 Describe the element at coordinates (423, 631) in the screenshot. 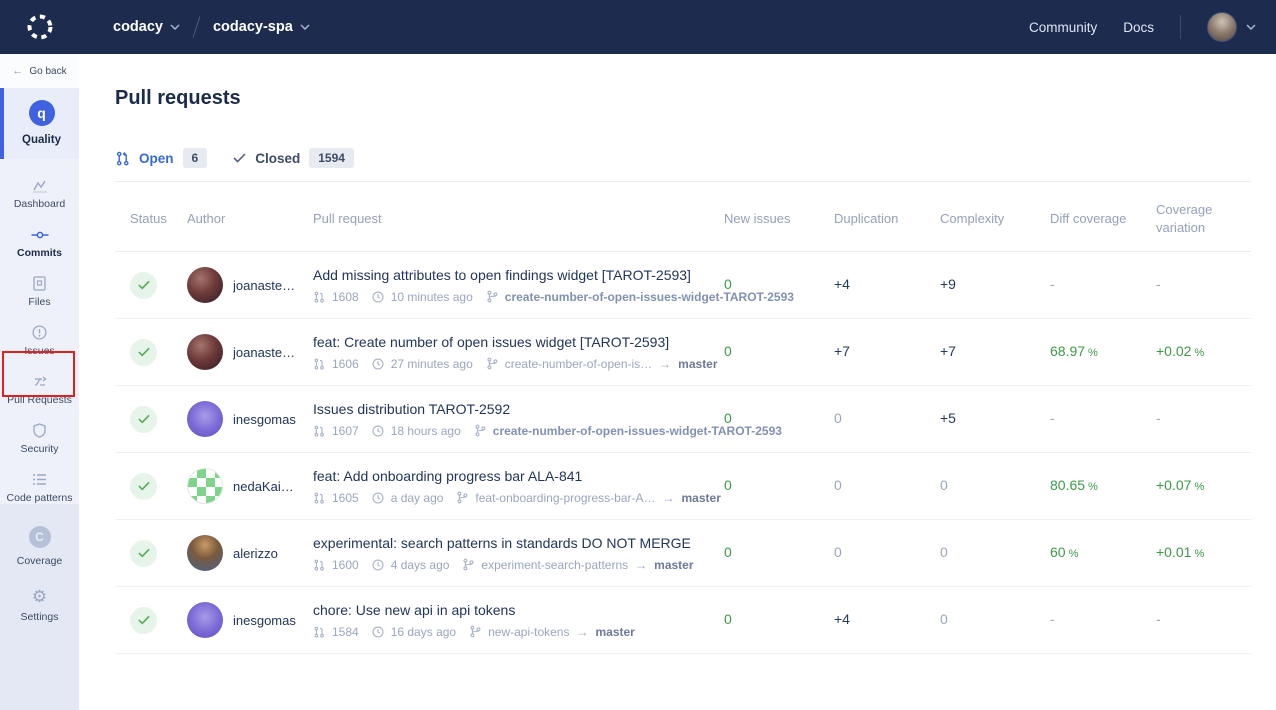

I see `pr-time: 16 days ago` at that location.